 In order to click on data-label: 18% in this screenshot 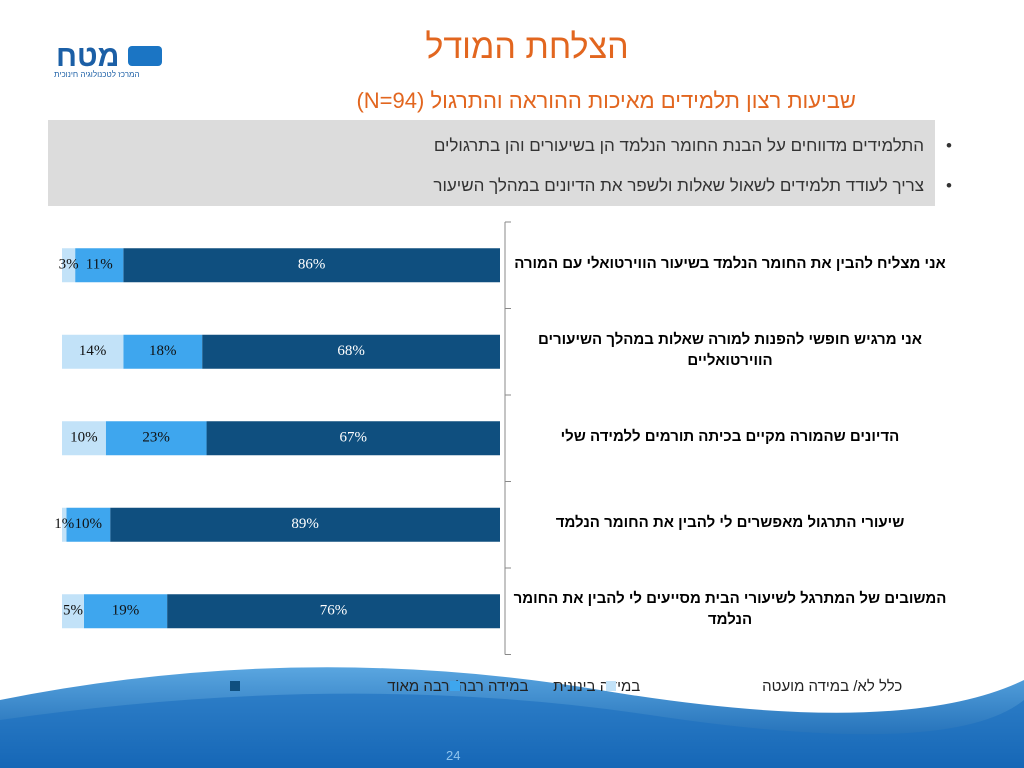, I will do `click(163, 351)`.